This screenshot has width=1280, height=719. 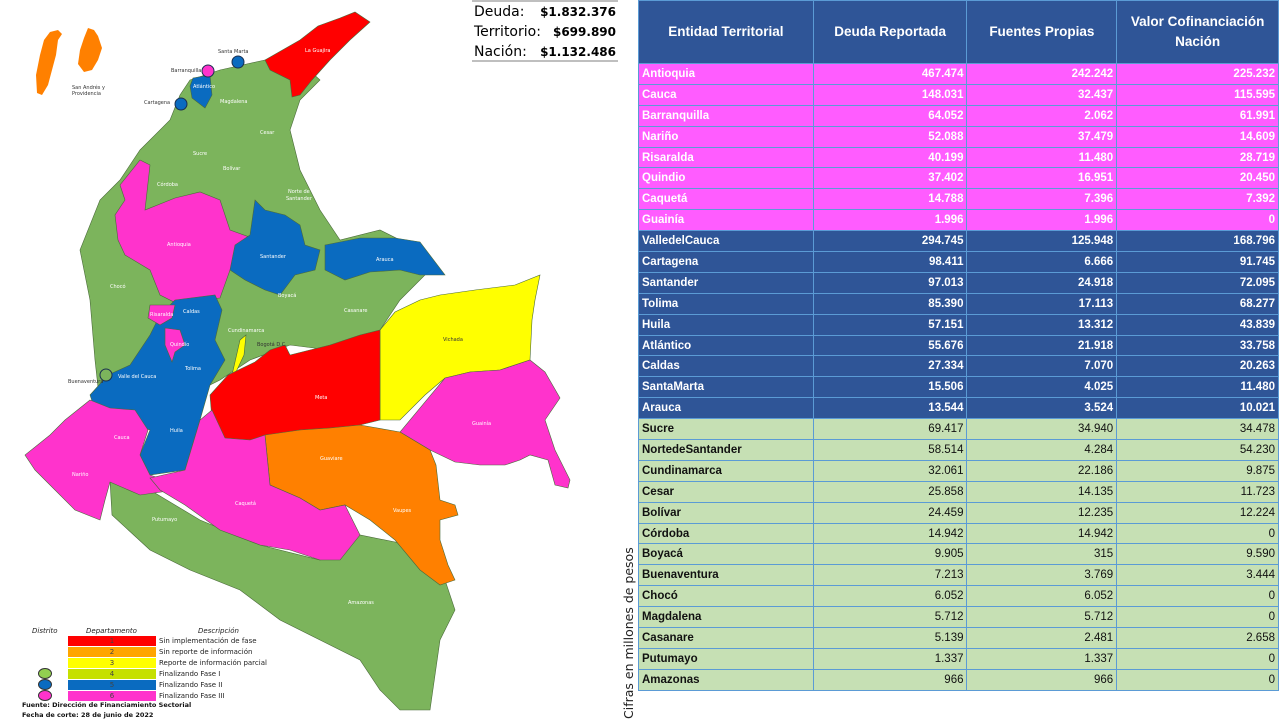 What do you see at coordinates (726, 575) in the screenshot?
I see `entity-name: Buenaventura` at bounding box center [726, 575].